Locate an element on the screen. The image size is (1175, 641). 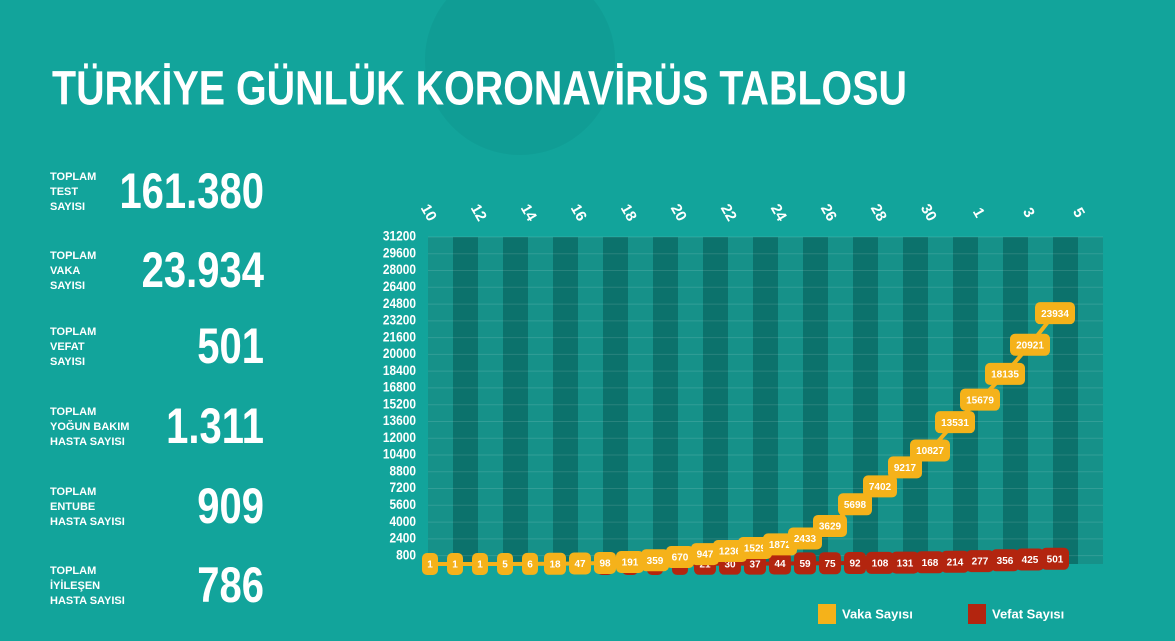
x-tick-label: 18 is located at coordinates (628, 212).